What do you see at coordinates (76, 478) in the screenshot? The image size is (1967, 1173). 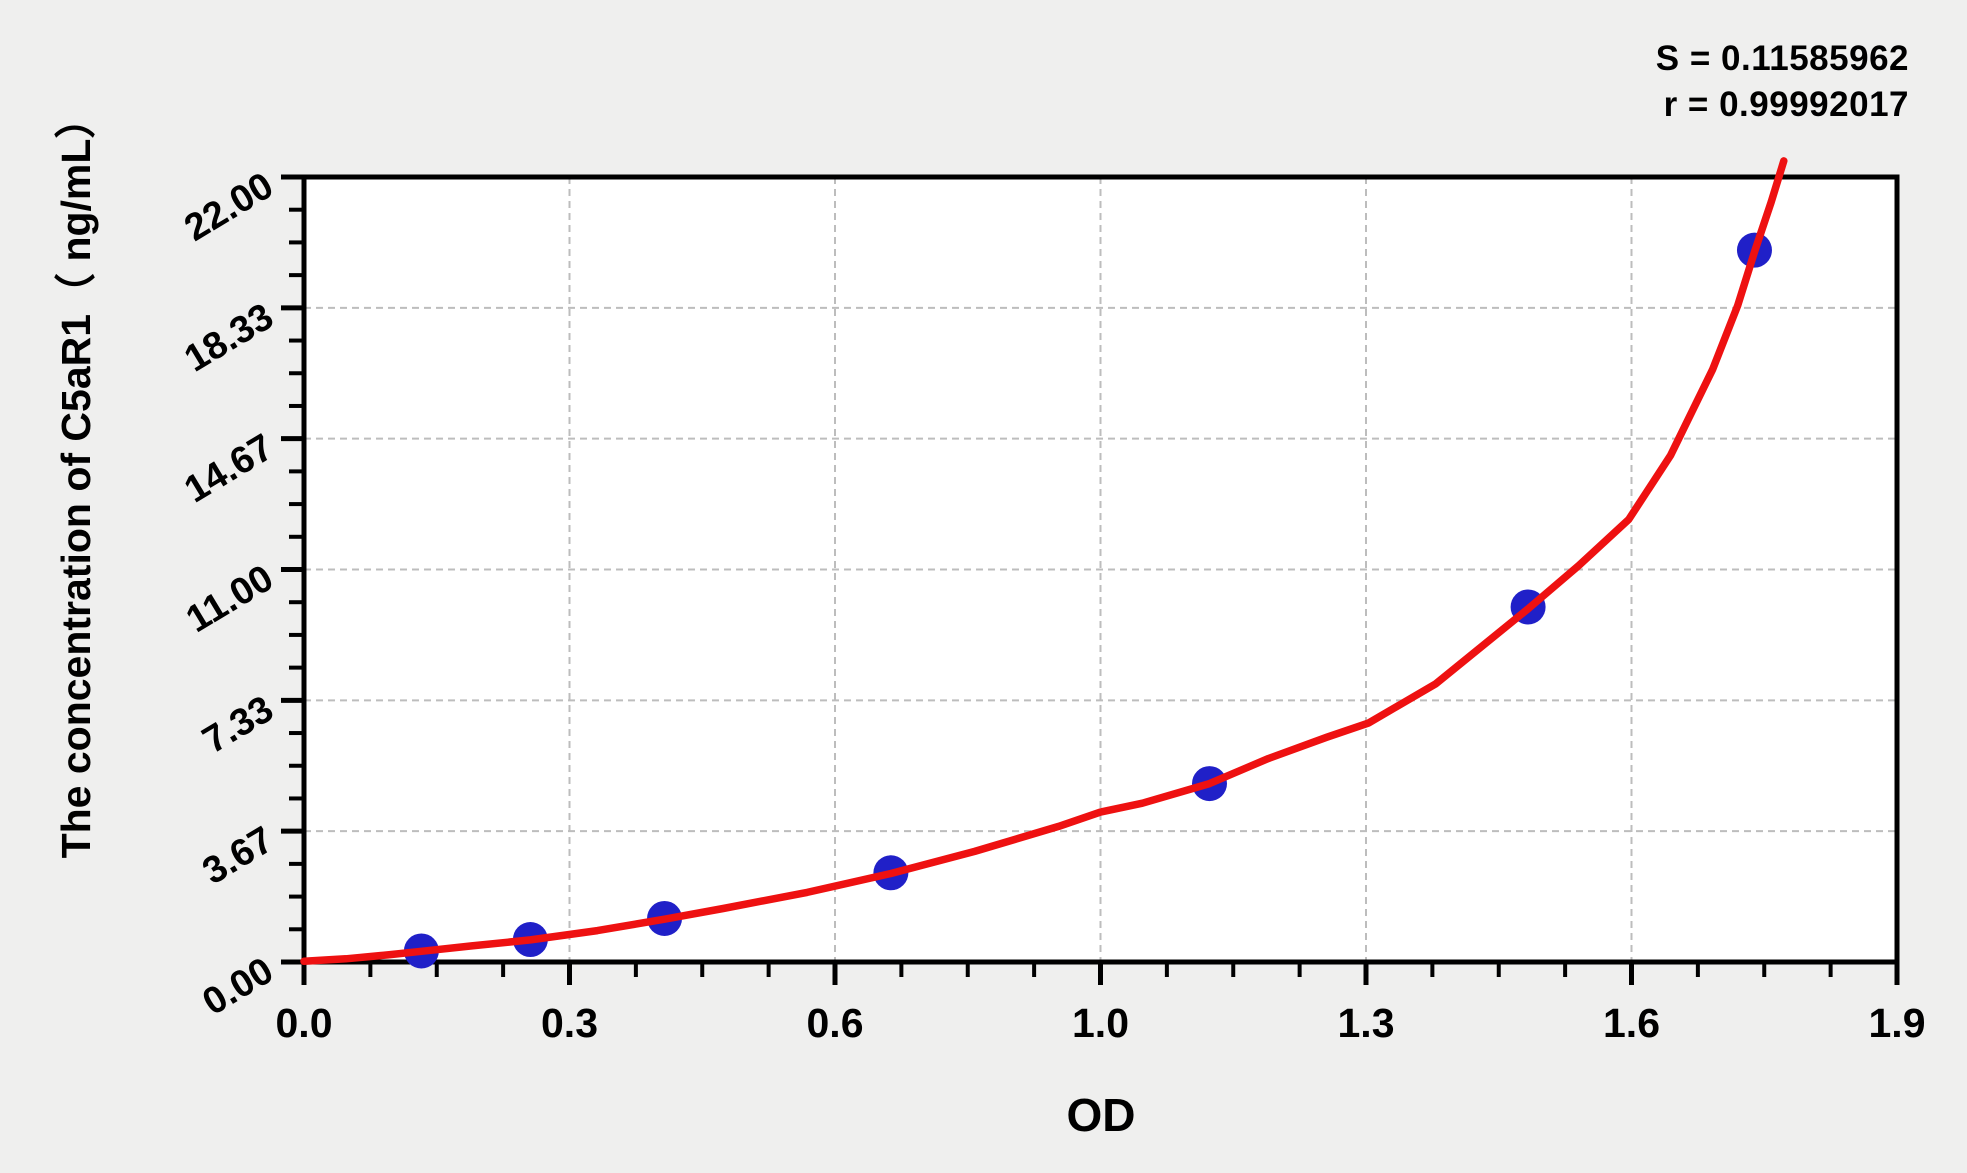 I see `y-axis-title: The concentration of C5aR1（ ng/mL）` at bounding box center [76, 478].